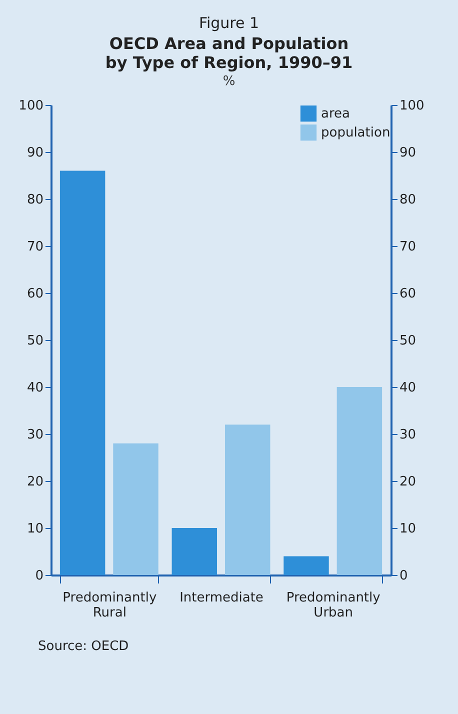 This screenshot has height=714, width=458. Describe the element at coordinates (39, 576) in the screenshot. I see `y-tick-label: 0` at that location.